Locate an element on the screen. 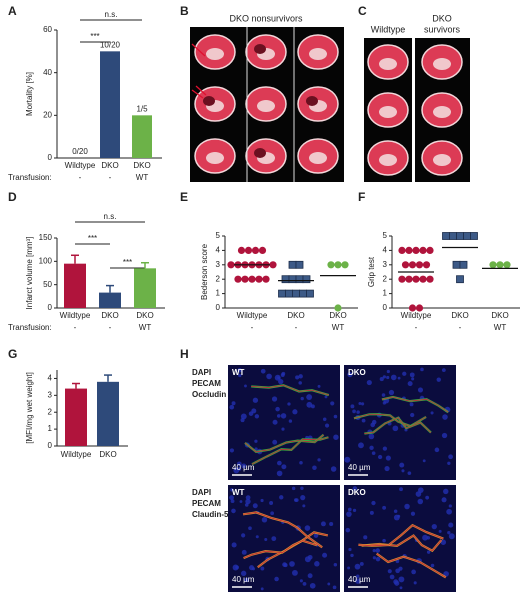 This screenshot has height=604, width=520. arrow is located at coordinates (197, 94).